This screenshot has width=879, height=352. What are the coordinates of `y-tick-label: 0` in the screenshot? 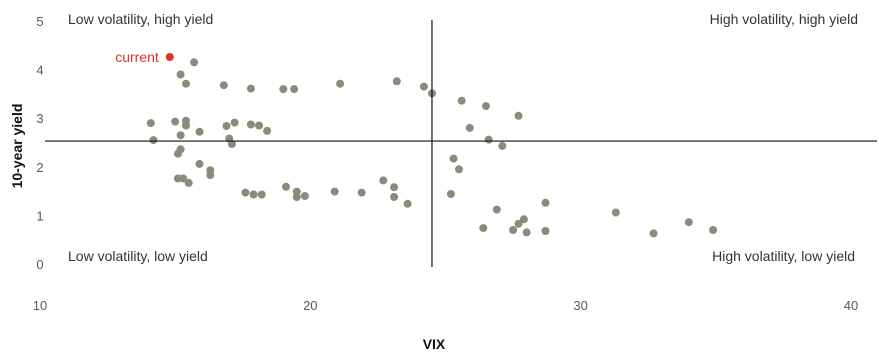 It's located at (39, 264).